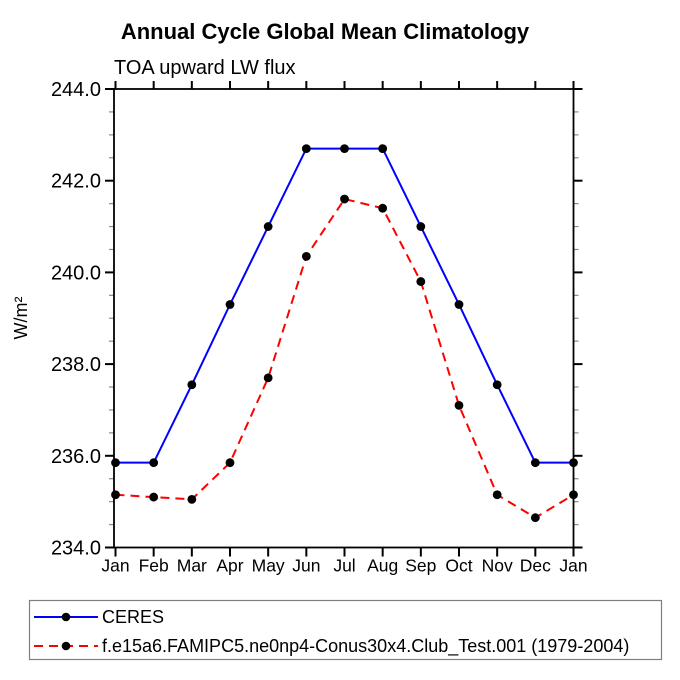 The width and height of the screenshot is (680, 680). What do you see at coordinates (133, 617) in the screenshot?
I see `ceres-legend-label: CERES` at bounding box center [133, 617].